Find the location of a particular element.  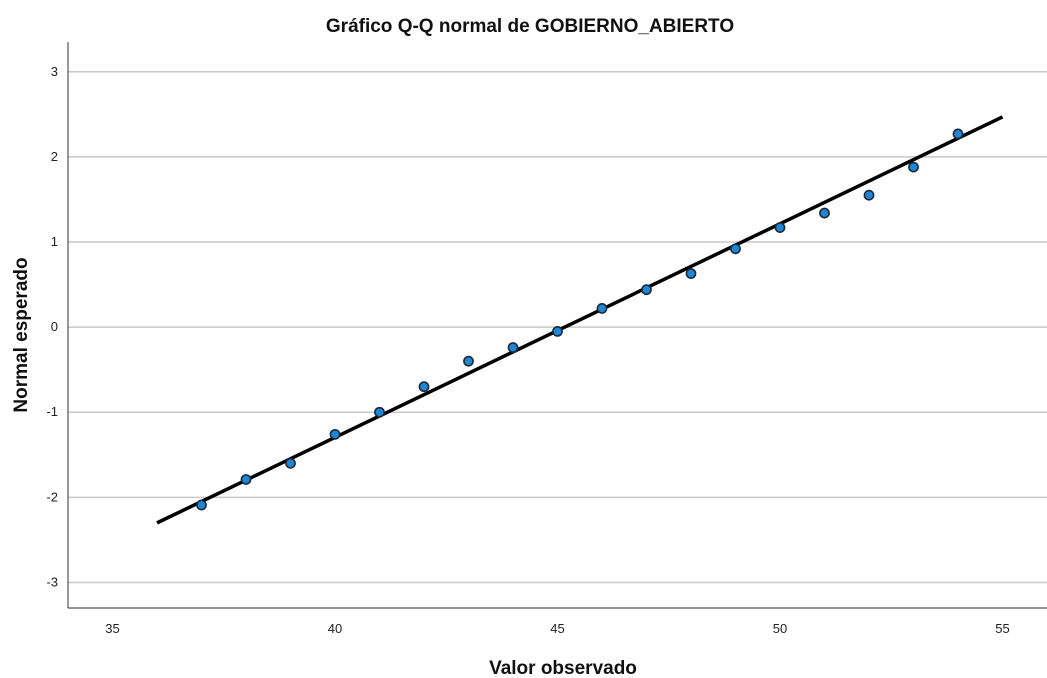

y-axis-ticks: -3 -2 -1 0 1 2 3 is located at coordinates (52, 327).